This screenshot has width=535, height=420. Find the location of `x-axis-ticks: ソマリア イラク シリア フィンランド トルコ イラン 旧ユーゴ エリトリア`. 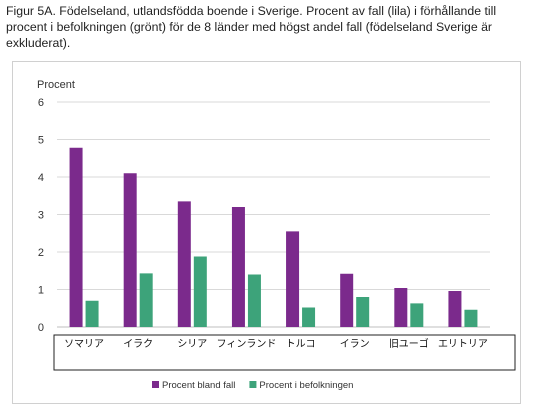

x-axis-ticks: ソマリア イラク シリア フィンランド トルコ イラン 旧ユーゴ エリトリア is located at coordinates (276, 343).